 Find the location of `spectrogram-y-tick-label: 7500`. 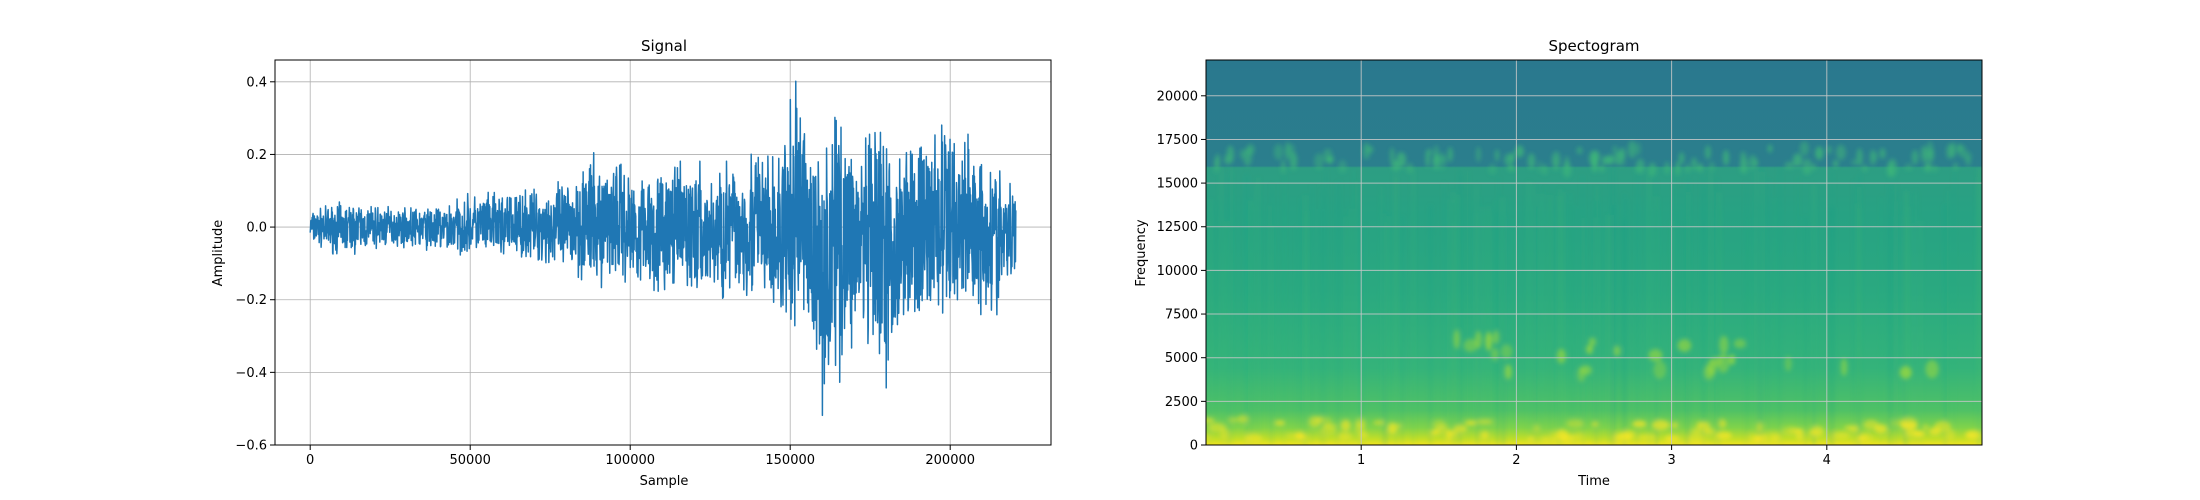

spectrogram-y-tick-label: 7500 is located at coordinates (1181, 315).